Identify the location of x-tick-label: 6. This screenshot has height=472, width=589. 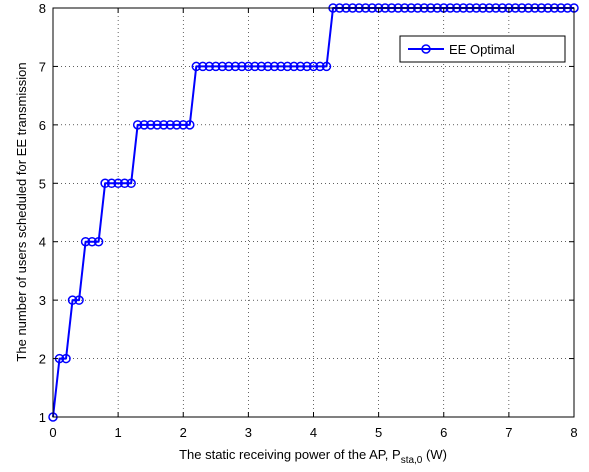
(443, 432).